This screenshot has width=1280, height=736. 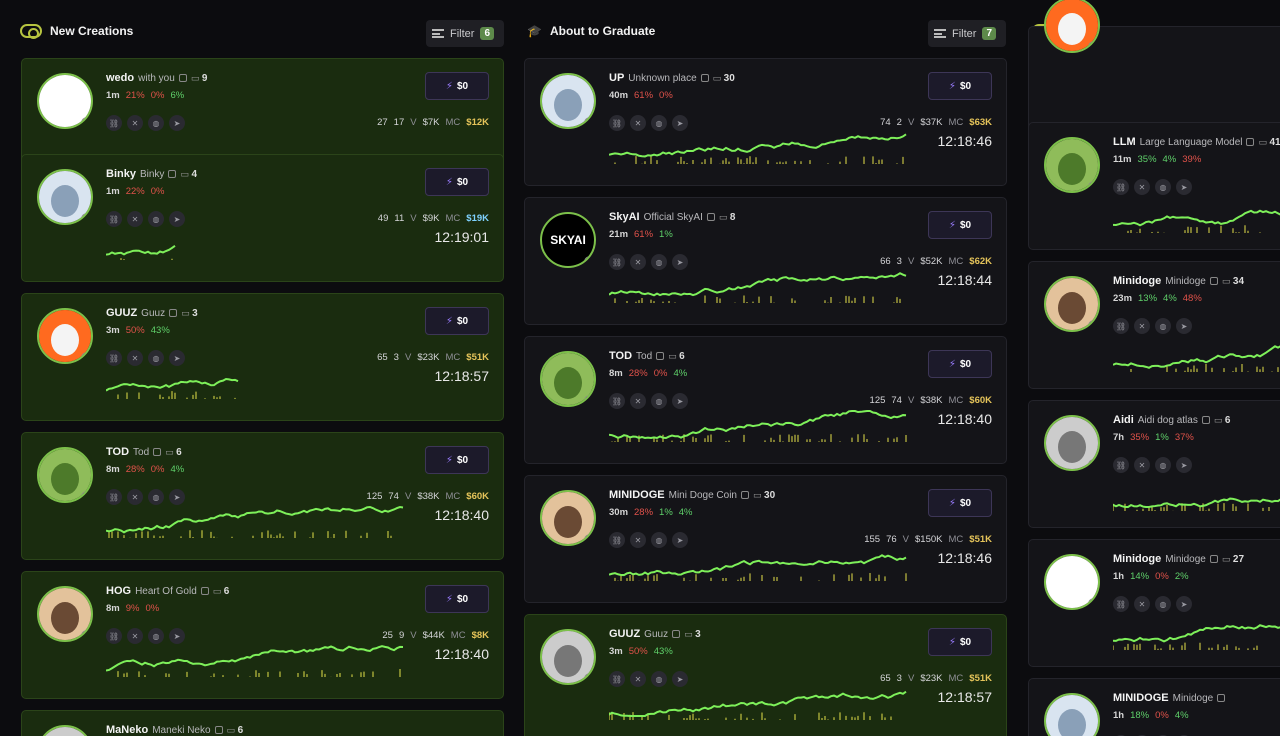 What do you see at coordinates (617, 78) in the screenshot?
I see `token-ticker: UP` at bounding box center [617, 78].